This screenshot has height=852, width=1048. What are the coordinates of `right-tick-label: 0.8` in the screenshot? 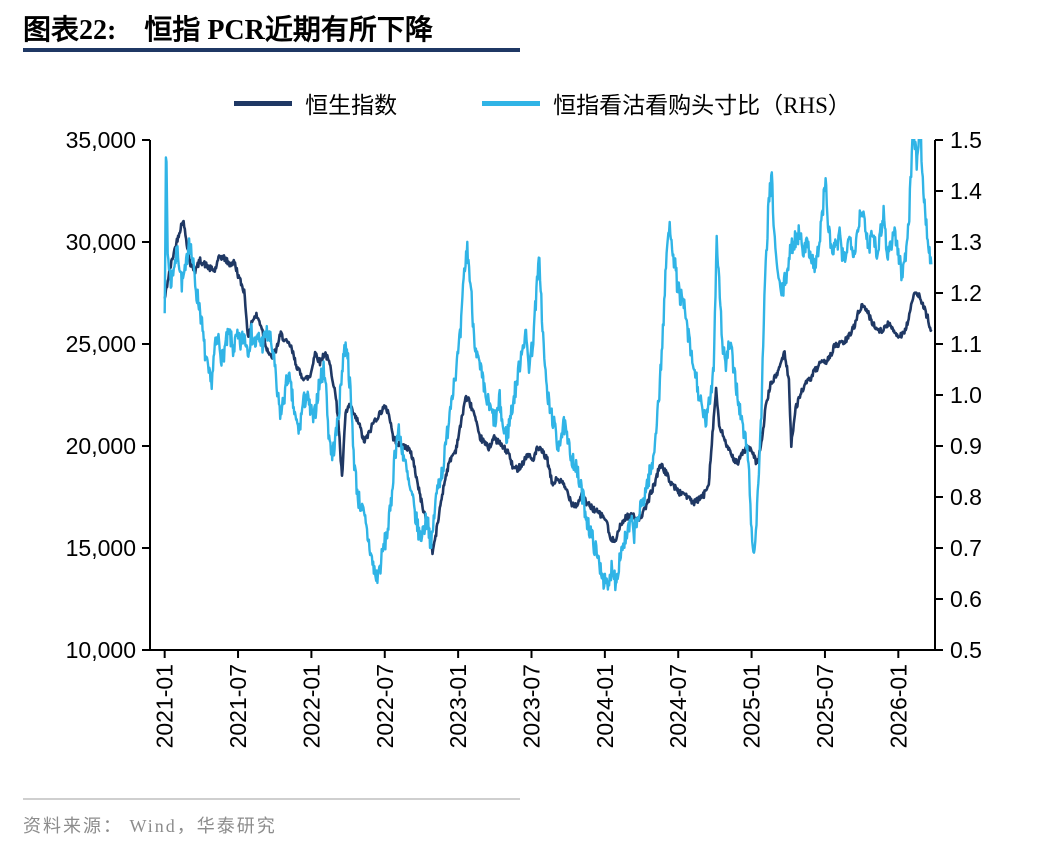 It's located at (966, 497).